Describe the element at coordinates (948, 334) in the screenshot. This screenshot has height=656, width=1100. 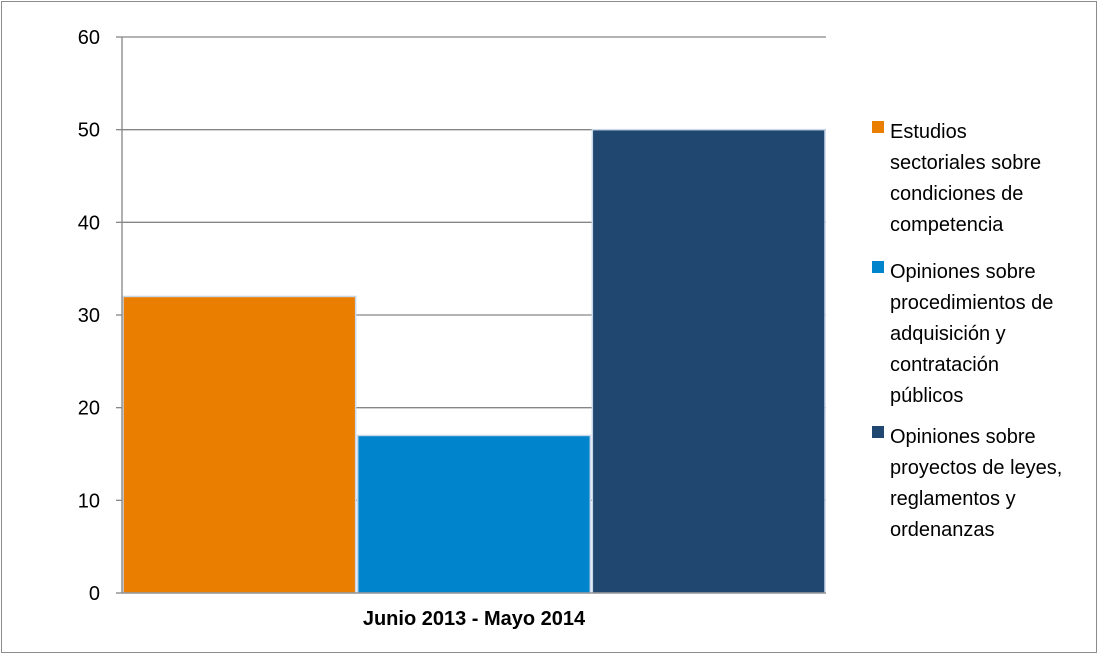
I see `legend-label-line: adquisición y` at that location.